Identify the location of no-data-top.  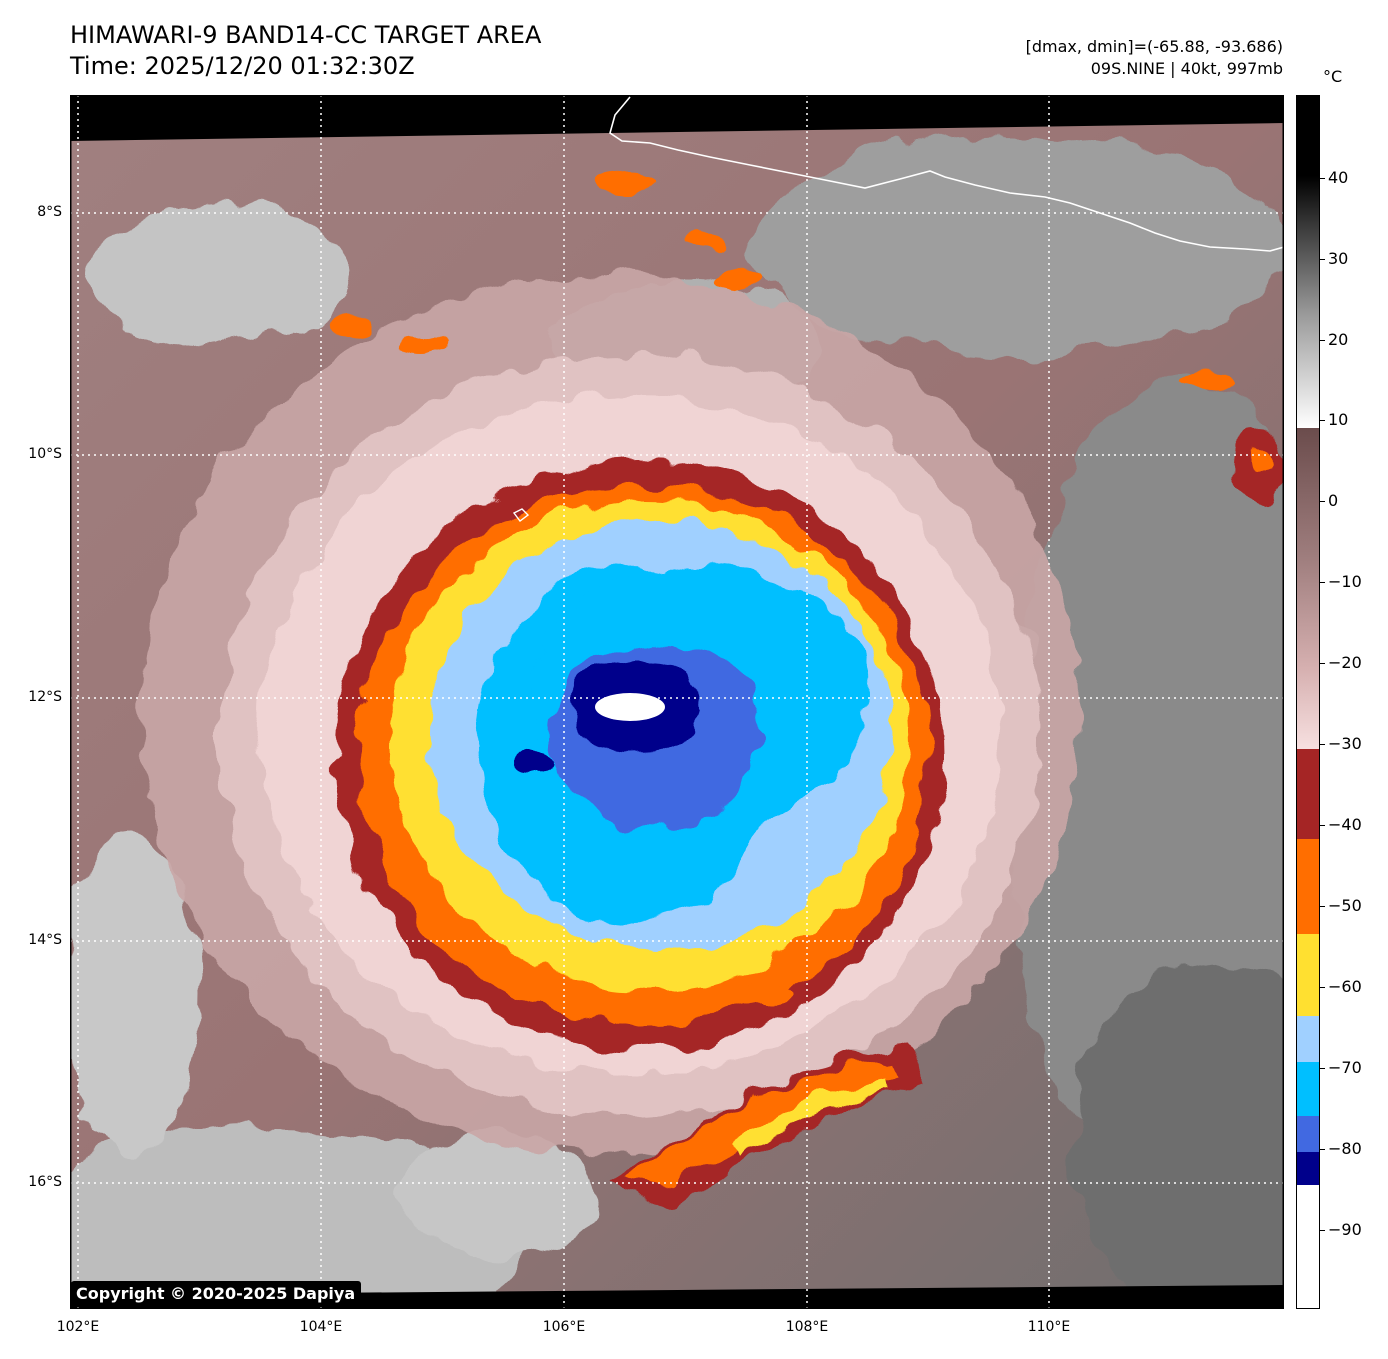
(677, 118).